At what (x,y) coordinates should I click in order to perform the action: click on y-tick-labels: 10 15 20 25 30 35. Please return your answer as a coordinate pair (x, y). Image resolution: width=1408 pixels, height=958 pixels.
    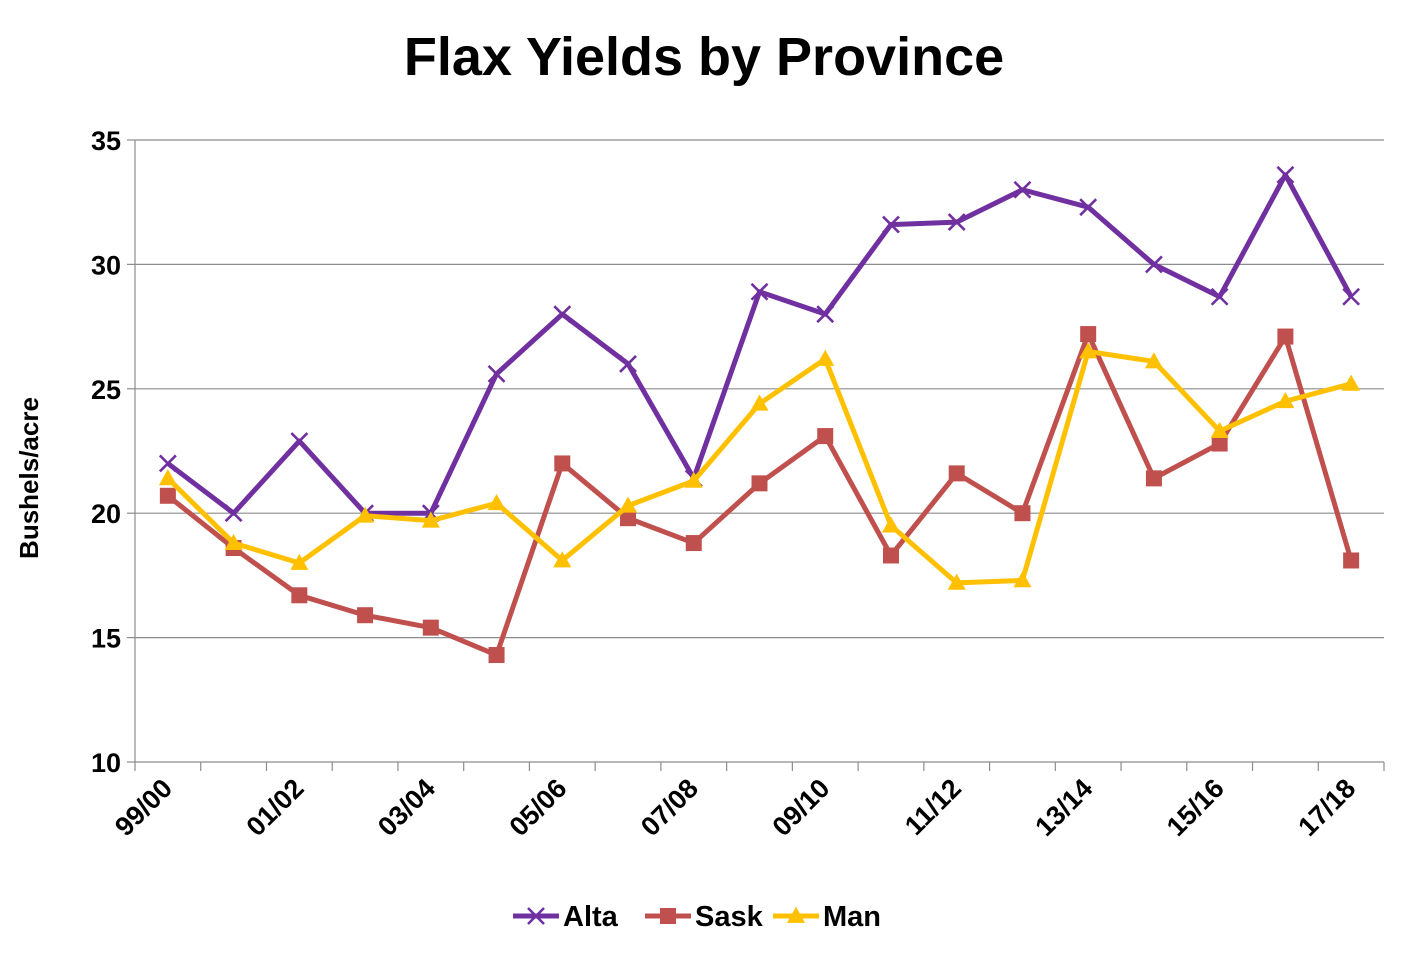
    Looking at the image, I should click on (106, 452).